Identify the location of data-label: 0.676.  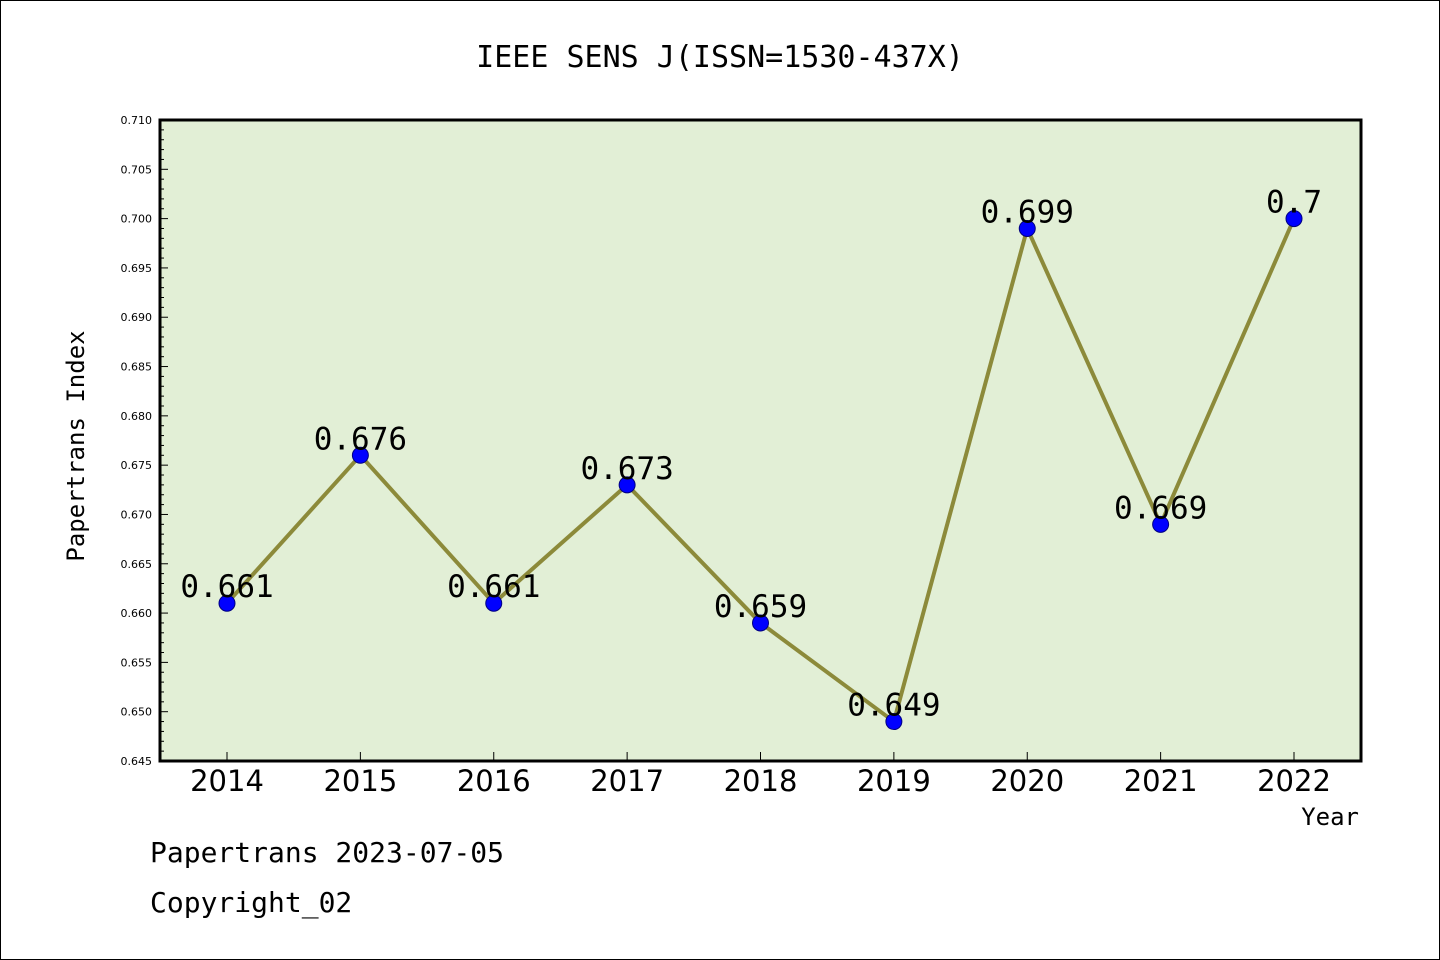
(360, 439).